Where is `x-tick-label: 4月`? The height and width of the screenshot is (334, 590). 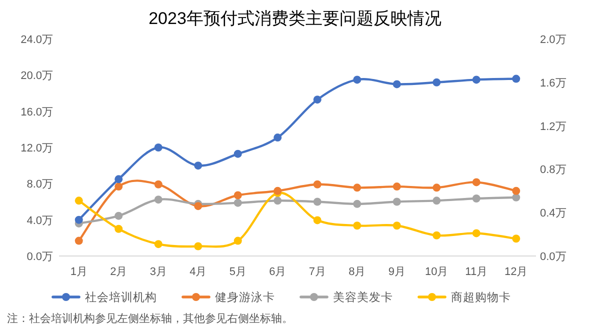 x-tick-label: 4月 is located at coordinates (198, 272).